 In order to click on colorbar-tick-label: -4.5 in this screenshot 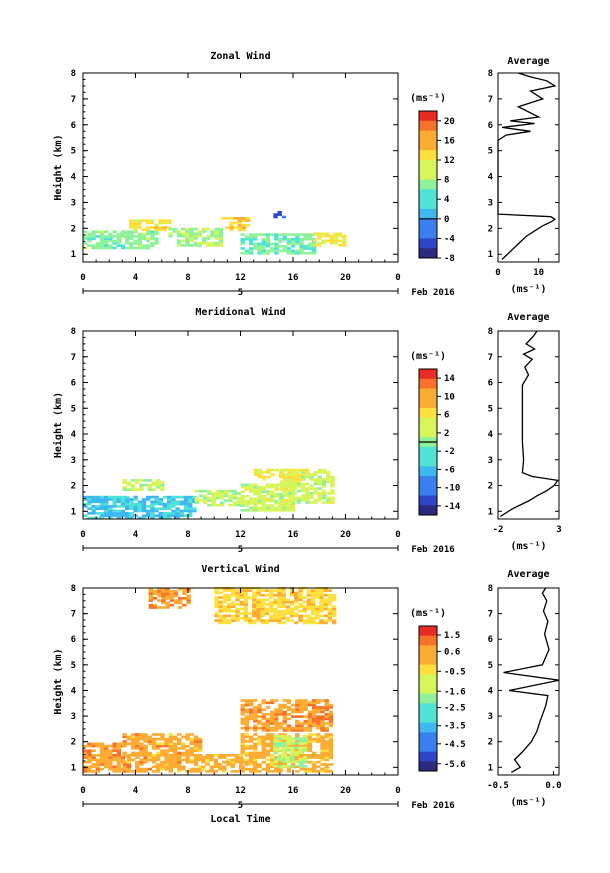, I will do `click(455, 745)`.